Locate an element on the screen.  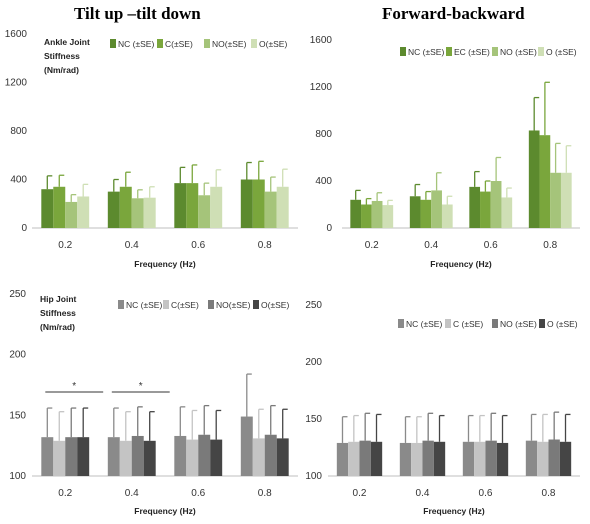
y-axis-label: (Nm/rad) is located at coordinates (61, 70).